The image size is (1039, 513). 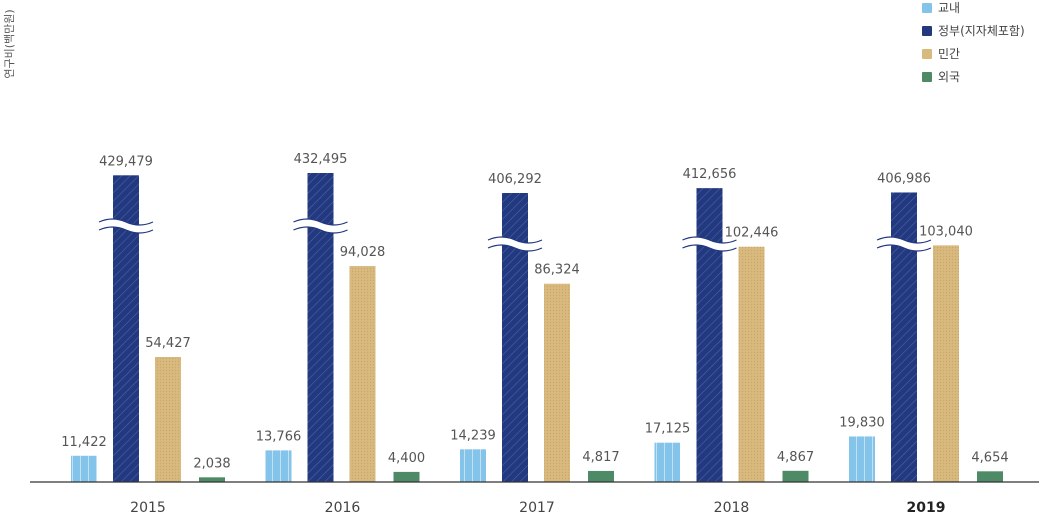 I want to click on data-label: 4,867, so click(x=795, y=457).